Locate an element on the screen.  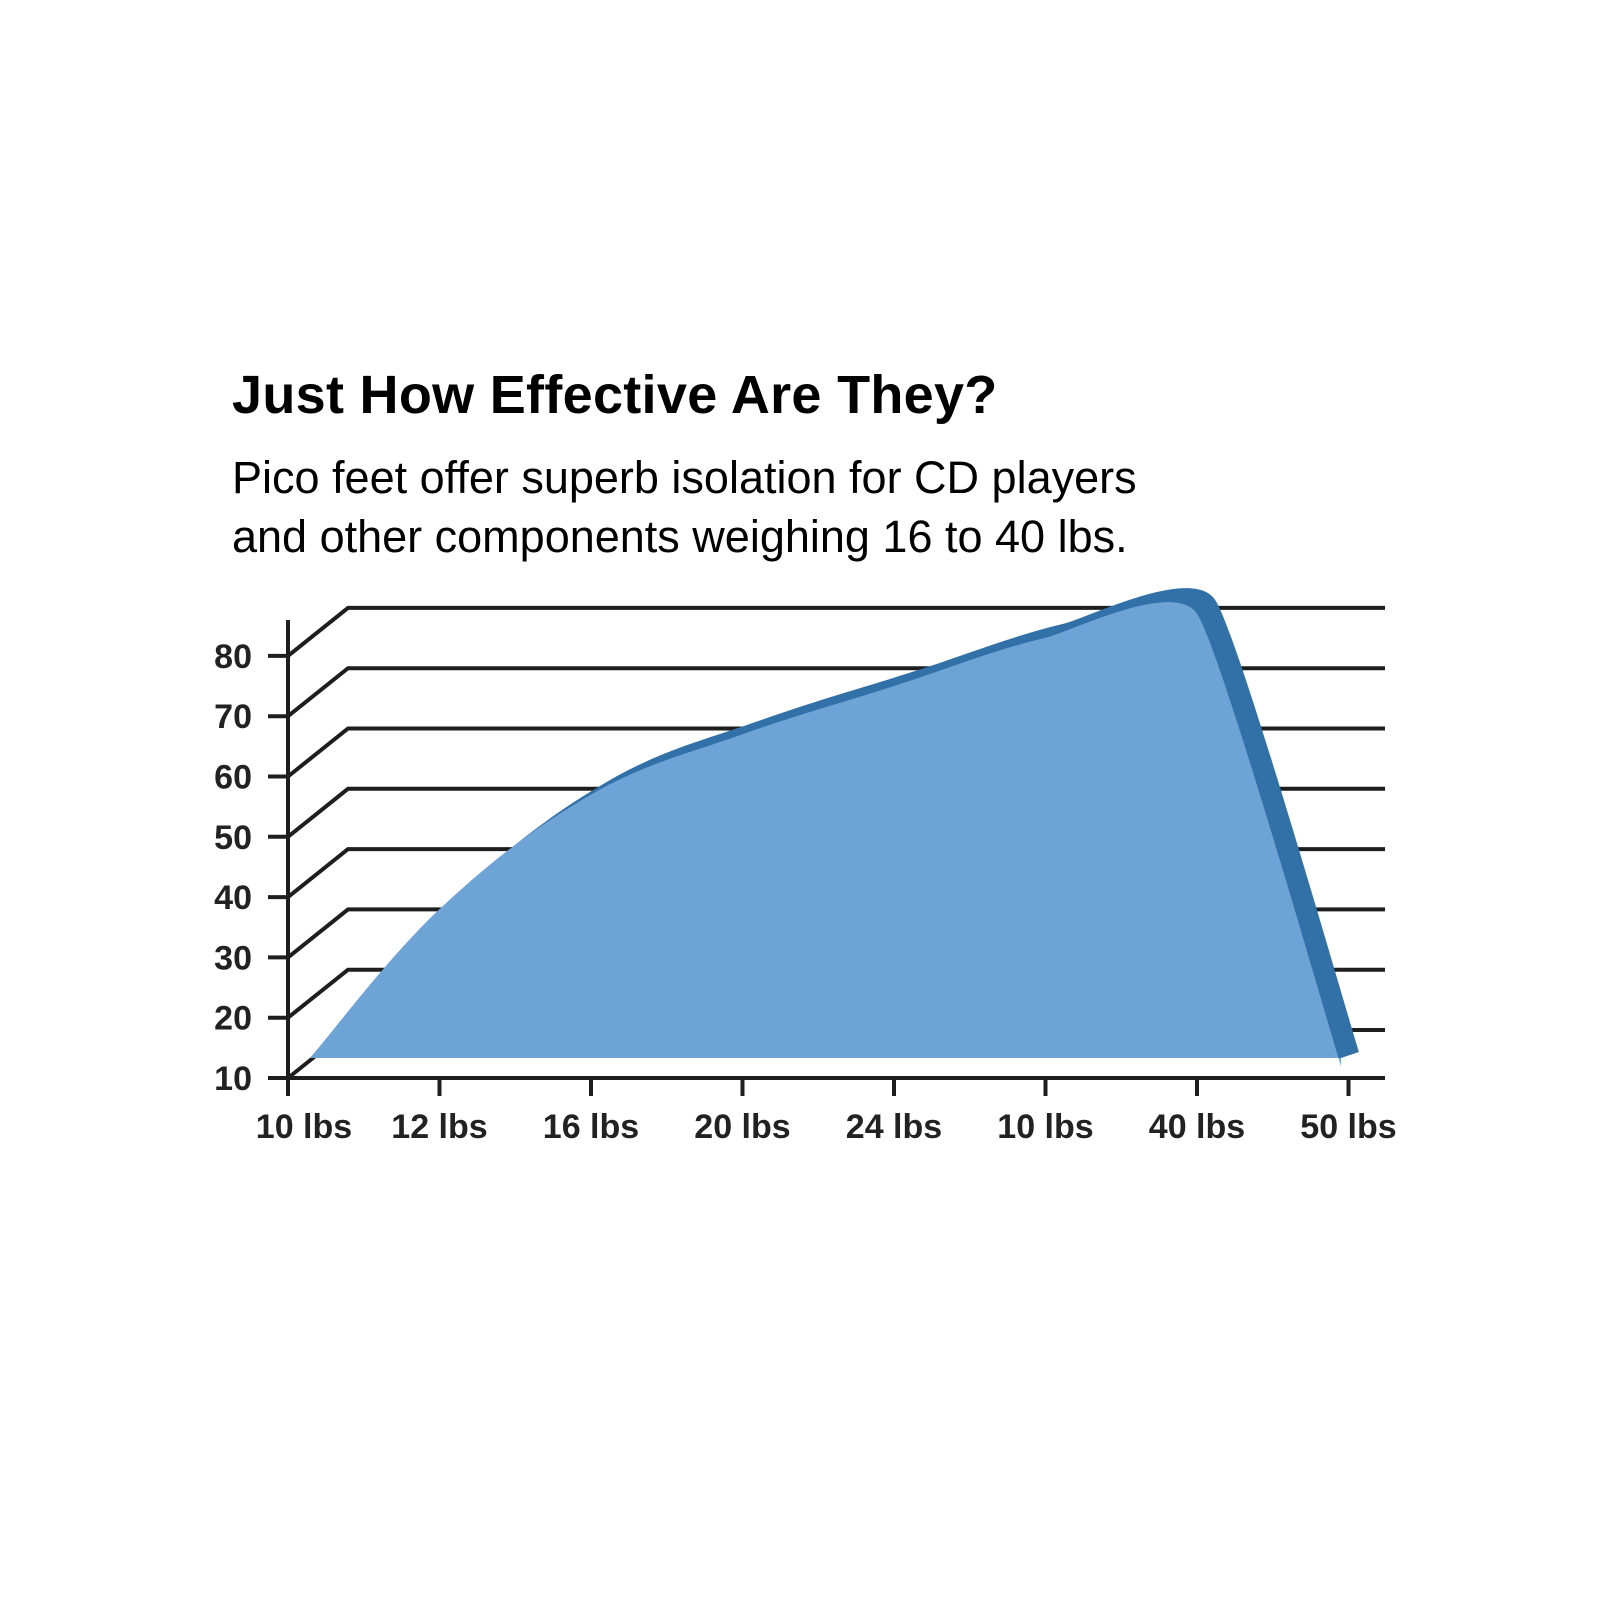
gridline is located at coordinates (835, 631).